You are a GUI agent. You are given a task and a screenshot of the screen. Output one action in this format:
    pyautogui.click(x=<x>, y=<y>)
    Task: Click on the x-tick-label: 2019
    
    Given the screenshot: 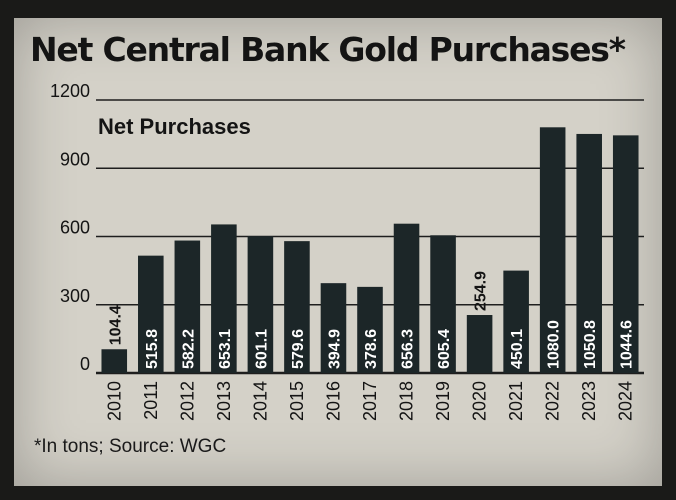 What is the action you would take?
    pyautogui.click(x=443, y=401)
    